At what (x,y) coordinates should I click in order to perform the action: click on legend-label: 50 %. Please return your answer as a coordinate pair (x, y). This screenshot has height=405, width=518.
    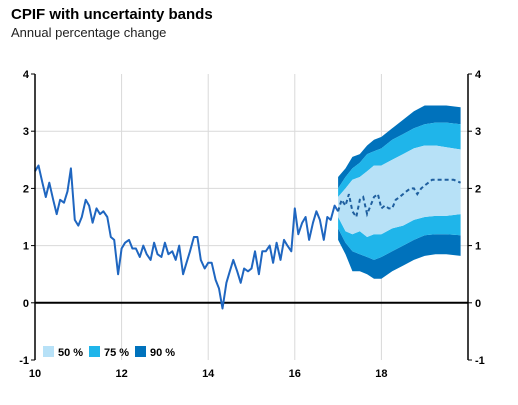
    Looking at the image, I should click on (70, 353).